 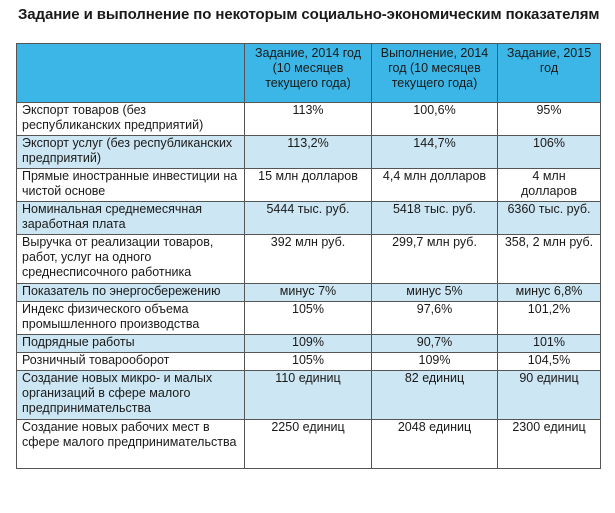 I want to click on plan-2014-cell: 15 млн долларов, so click(x=308, y=185).